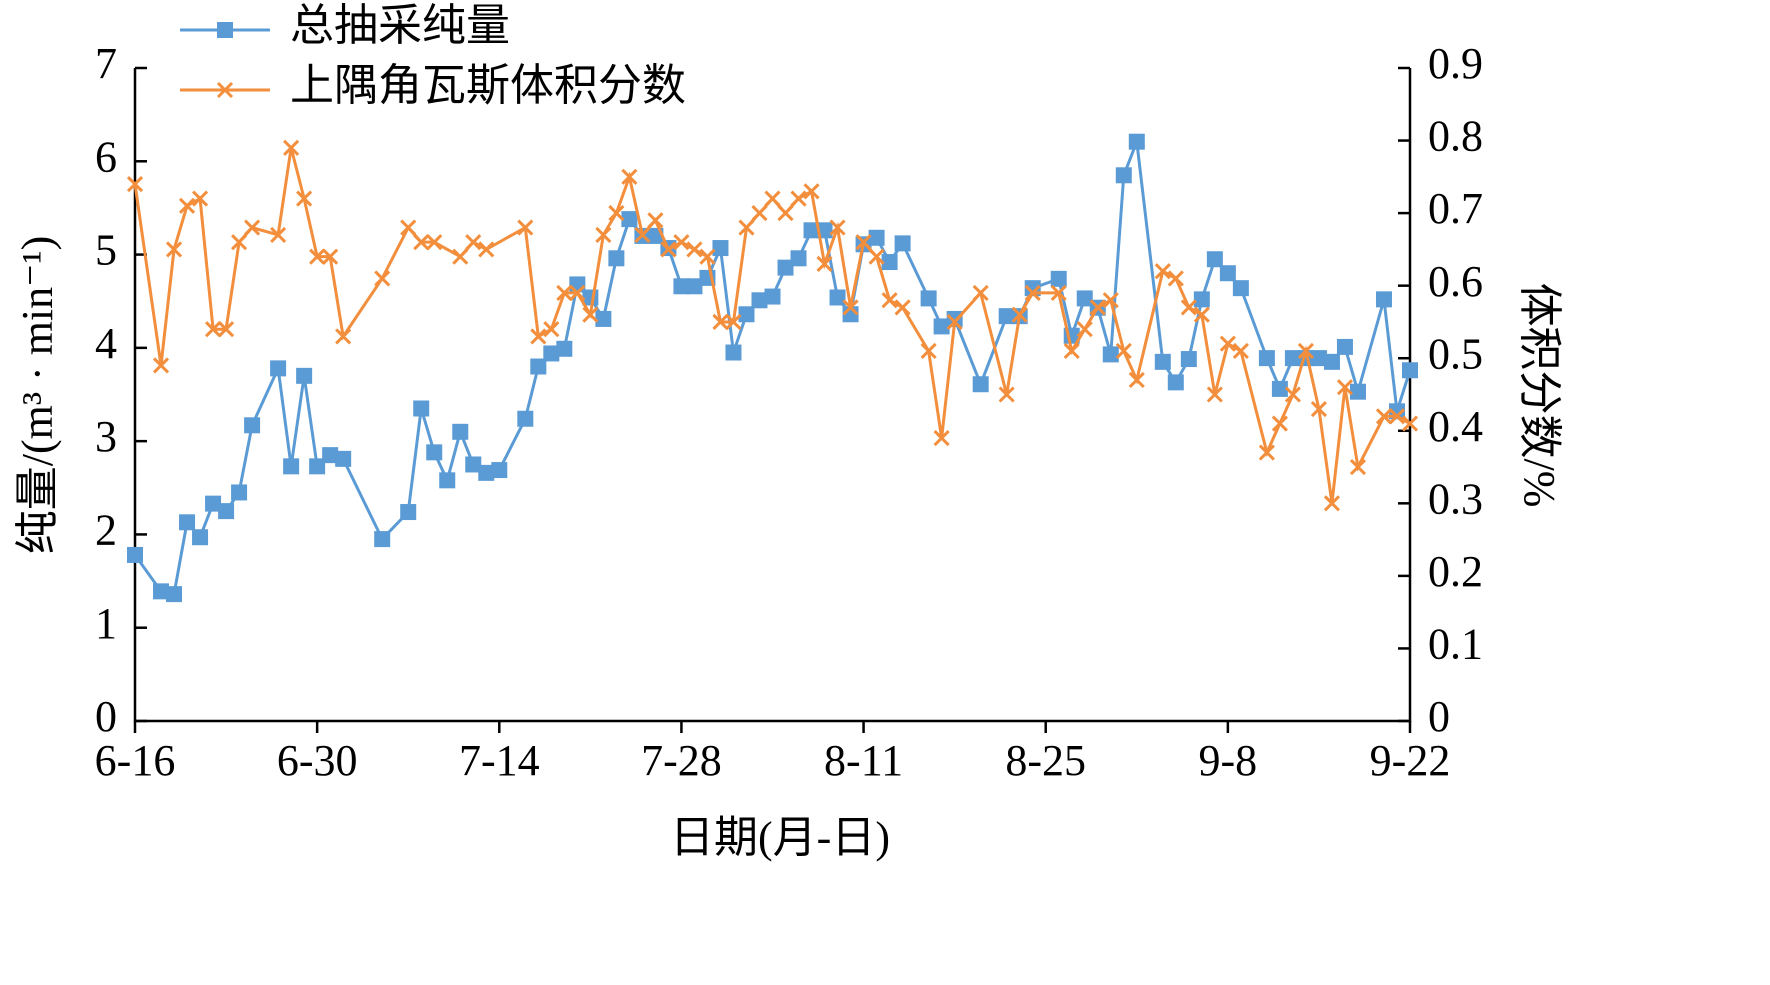  Describe the element at coordinates (106, 156) in the screenshot. I see `y-tick-label: 6` at that location.